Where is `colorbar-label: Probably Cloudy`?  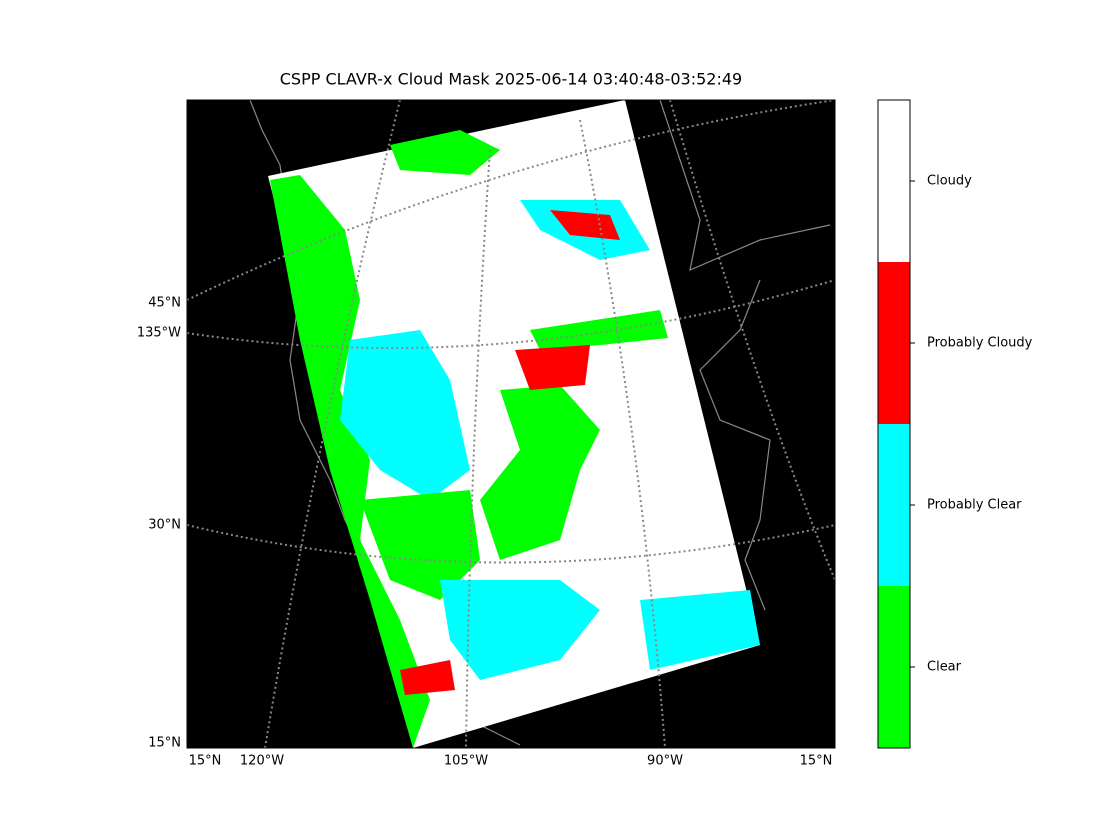
colorbar-label: Probably Cloudy is located at coordinates (980, 343).